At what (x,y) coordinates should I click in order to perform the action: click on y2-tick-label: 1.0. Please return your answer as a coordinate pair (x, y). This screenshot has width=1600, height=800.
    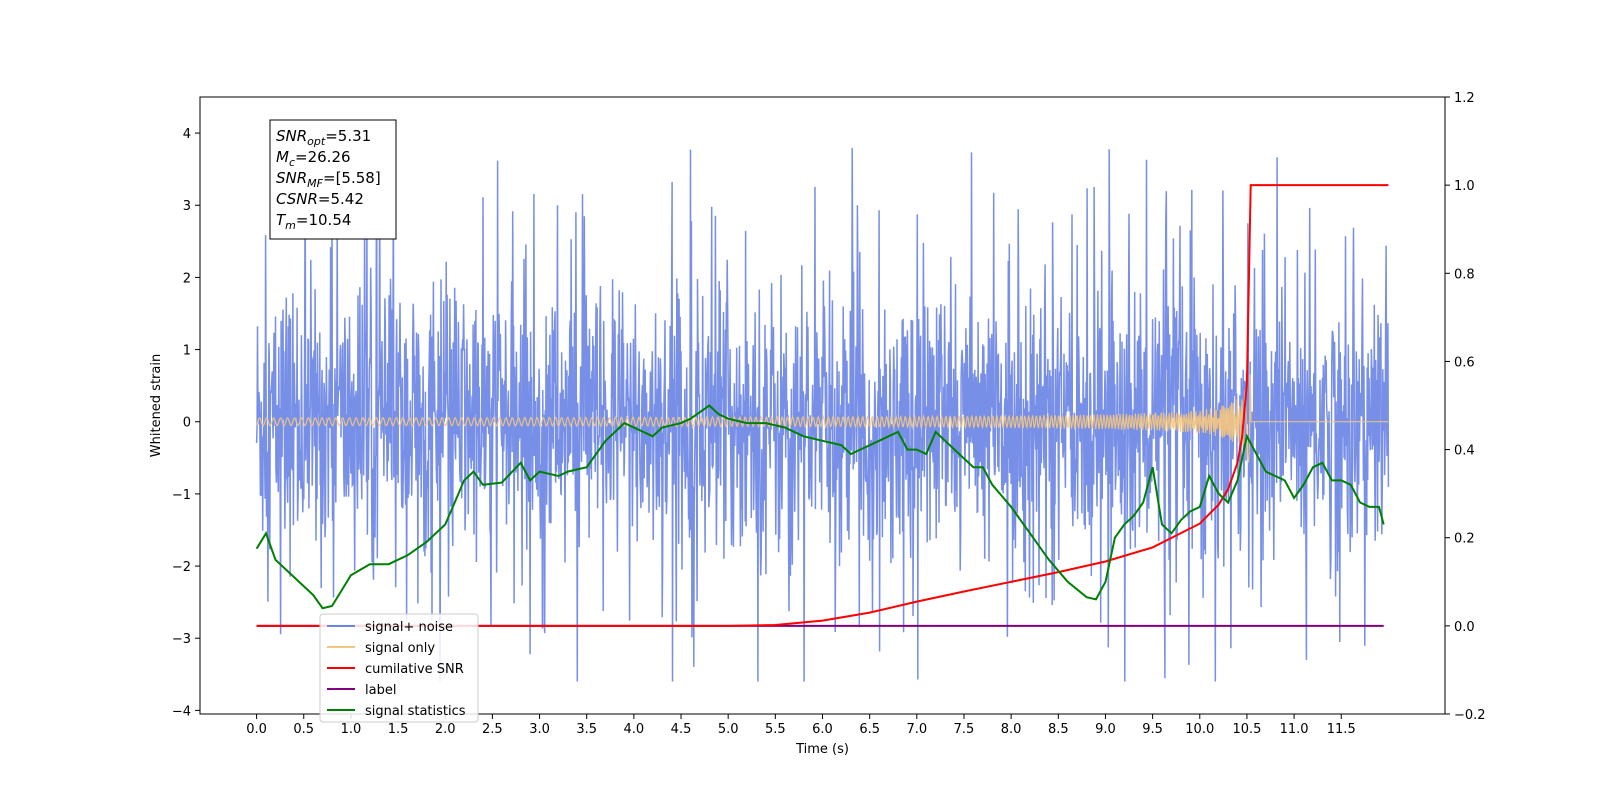
    Looking at the image, I should click on (1464, 186).